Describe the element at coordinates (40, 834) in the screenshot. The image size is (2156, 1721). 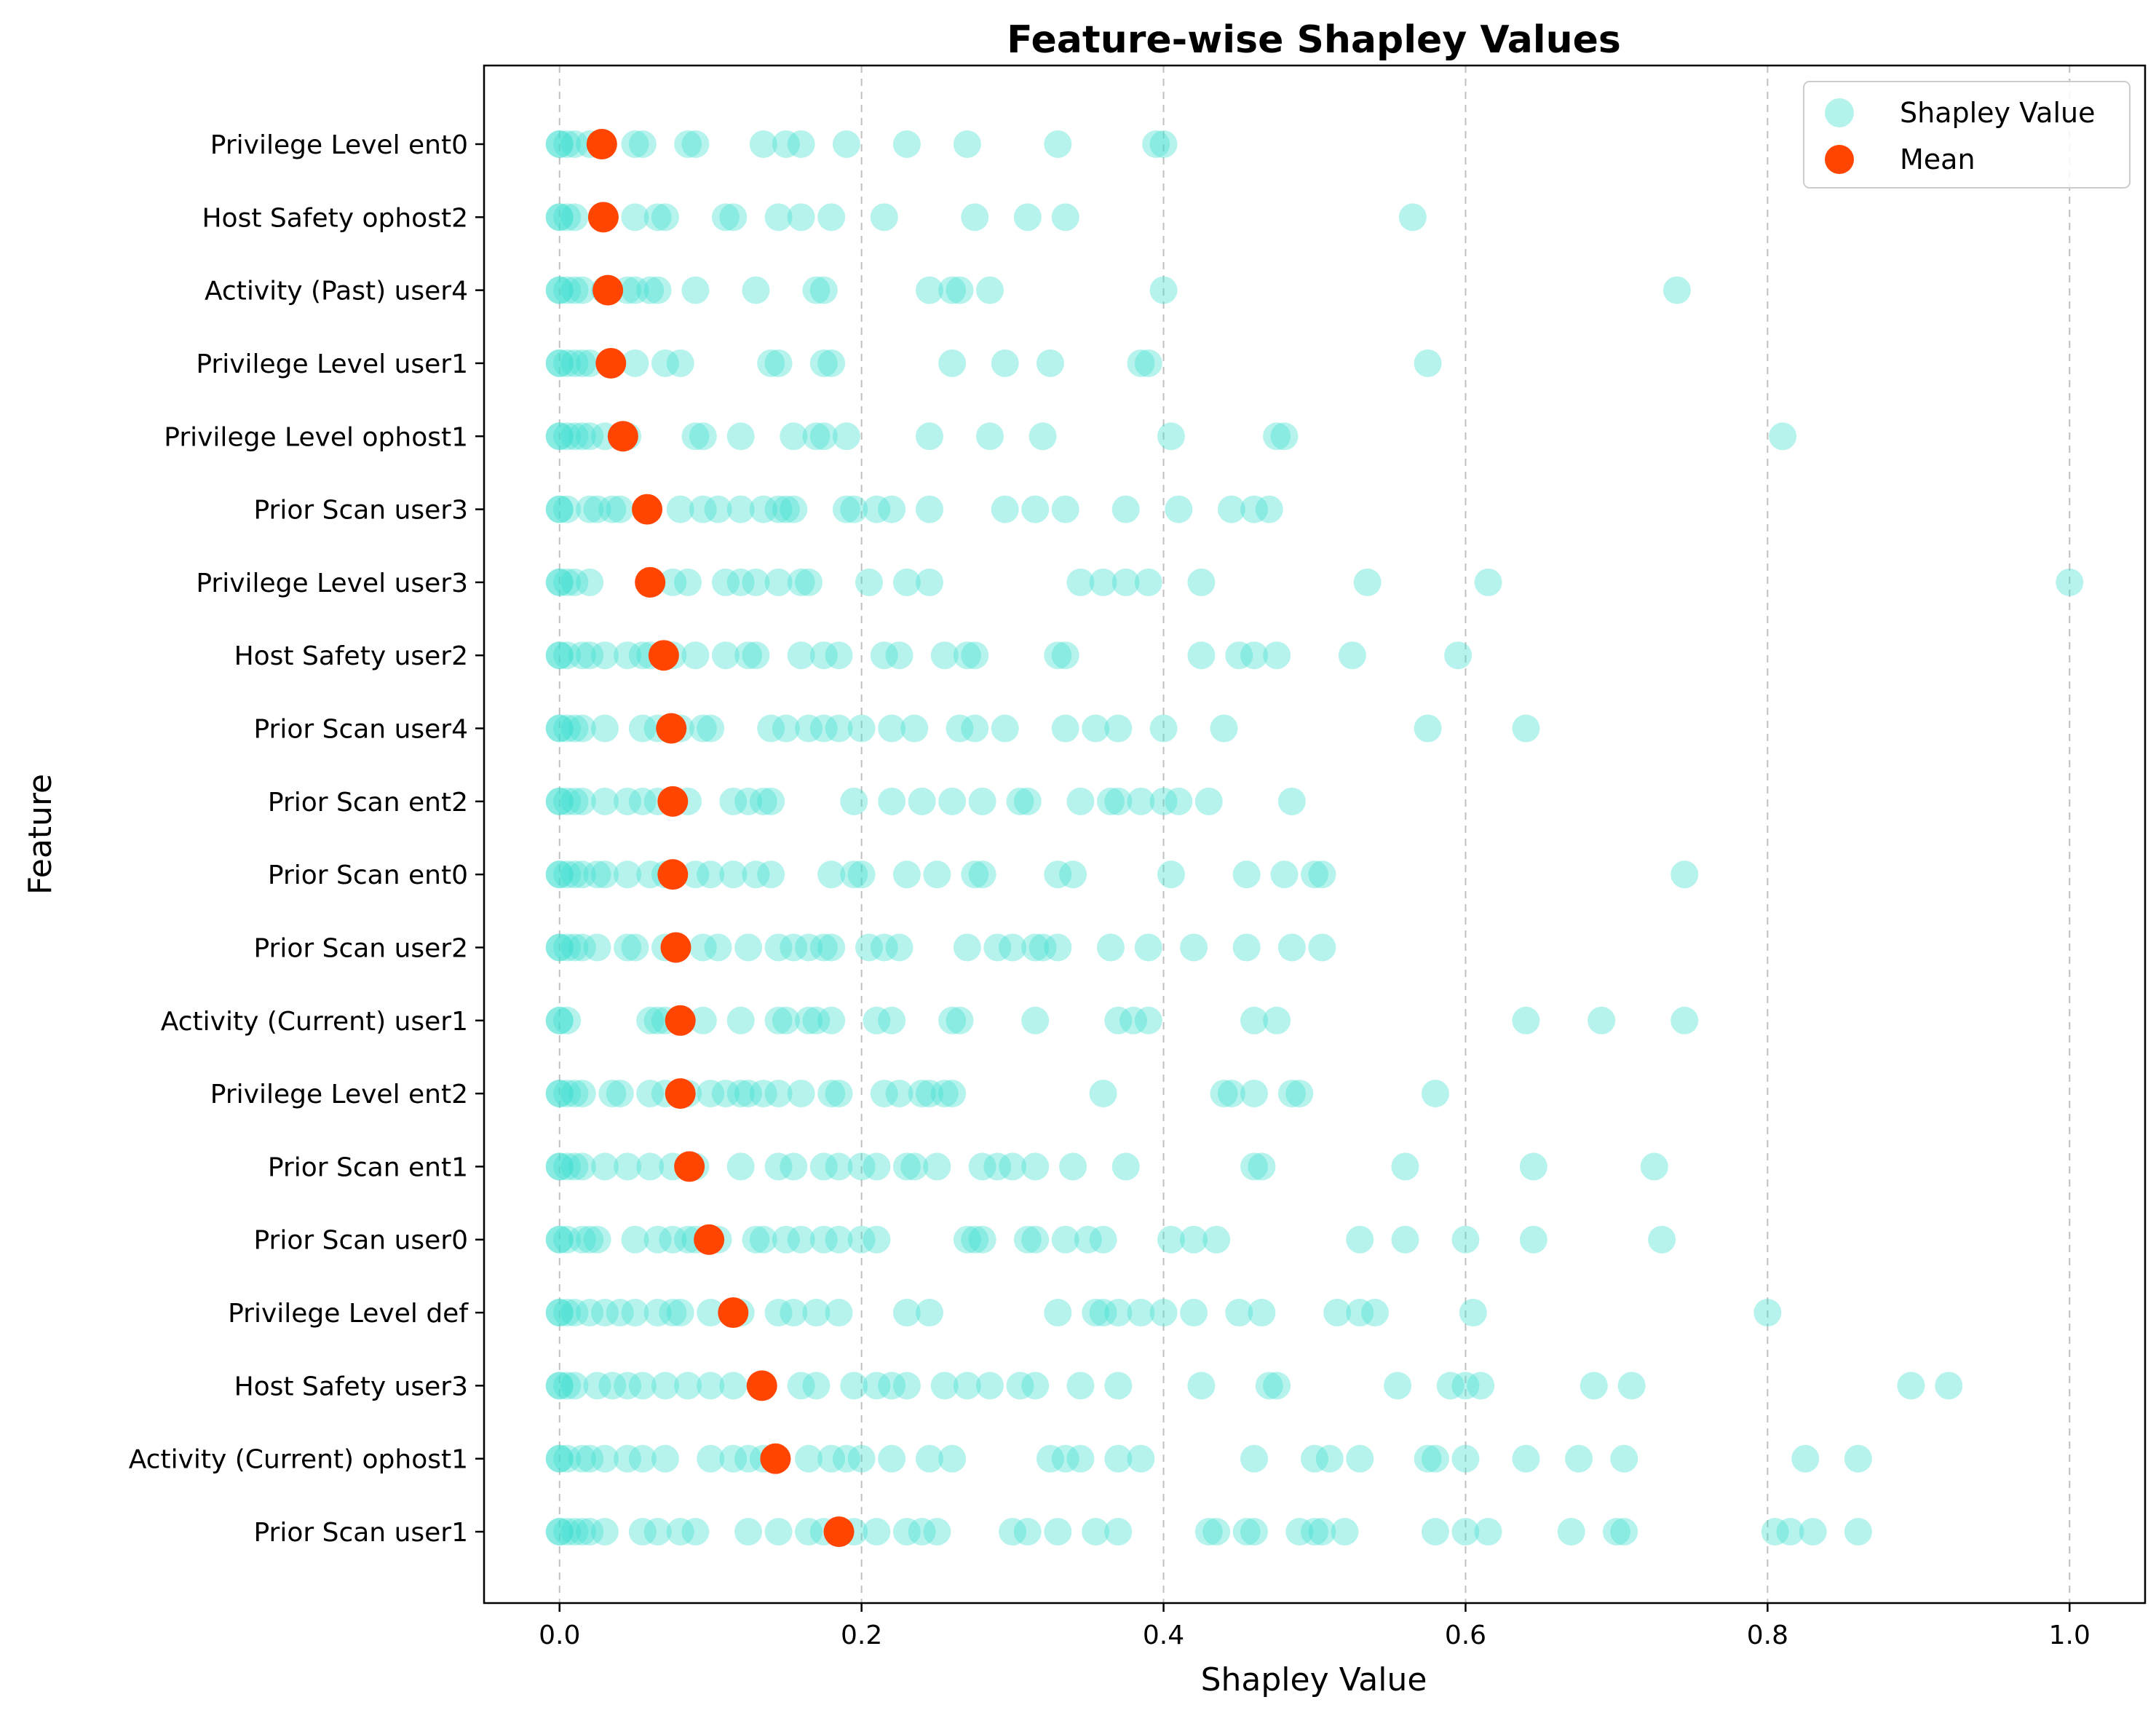
I see `y-axis-label: Feature` at that location.